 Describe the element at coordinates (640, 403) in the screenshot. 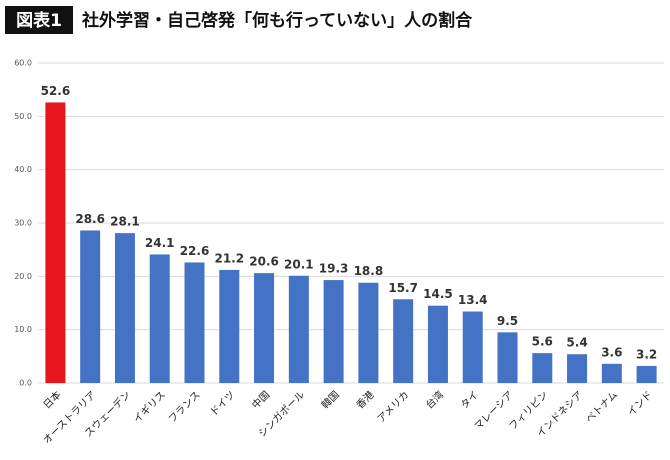

I see `x-tick-label: インド` at that location.